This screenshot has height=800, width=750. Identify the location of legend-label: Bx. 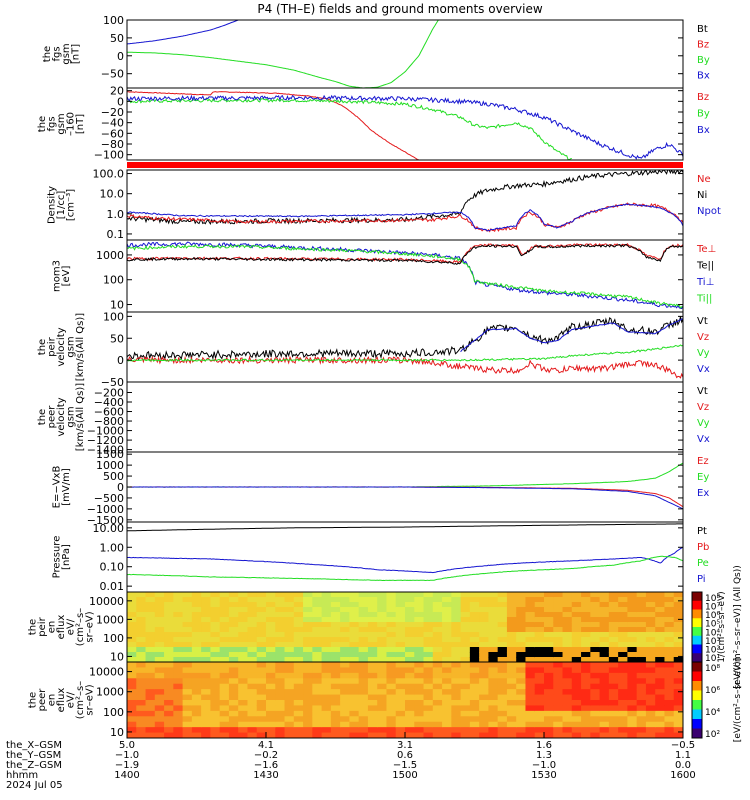
(703, 76).